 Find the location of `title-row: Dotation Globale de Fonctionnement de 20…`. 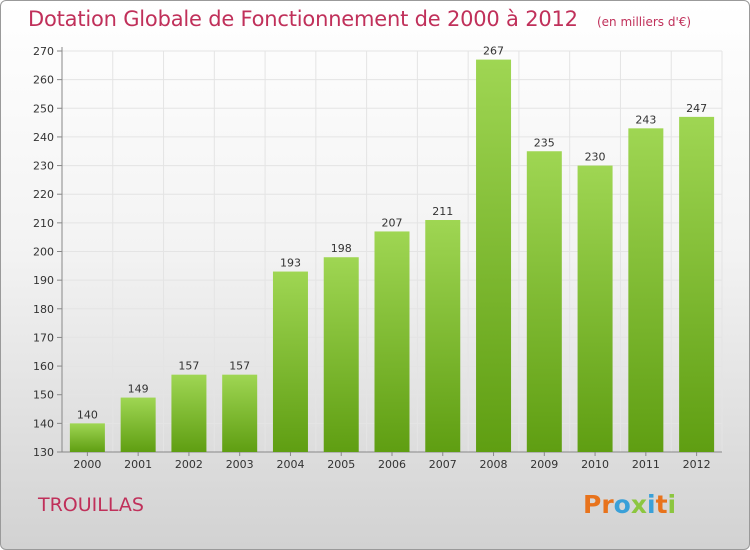

title-row: Dotation Globale de Fonctionnement de 20… is located at coordinates (359, 19).